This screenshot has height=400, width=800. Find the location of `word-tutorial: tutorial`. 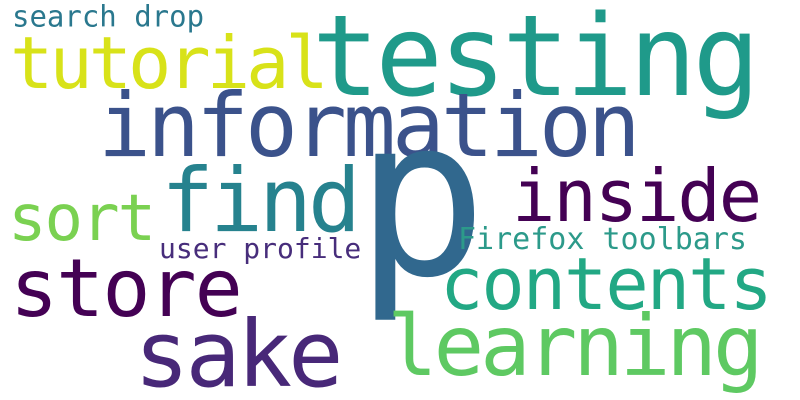

word-tutorial: tutorial is located at coordinates (169, 63).